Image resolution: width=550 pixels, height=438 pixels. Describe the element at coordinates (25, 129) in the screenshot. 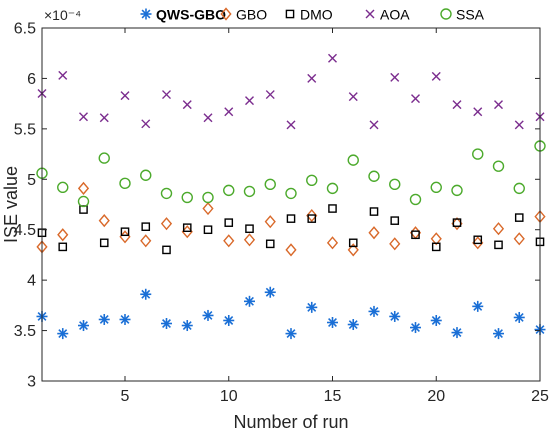

I see `y-tick-label: 5.5` at that location.